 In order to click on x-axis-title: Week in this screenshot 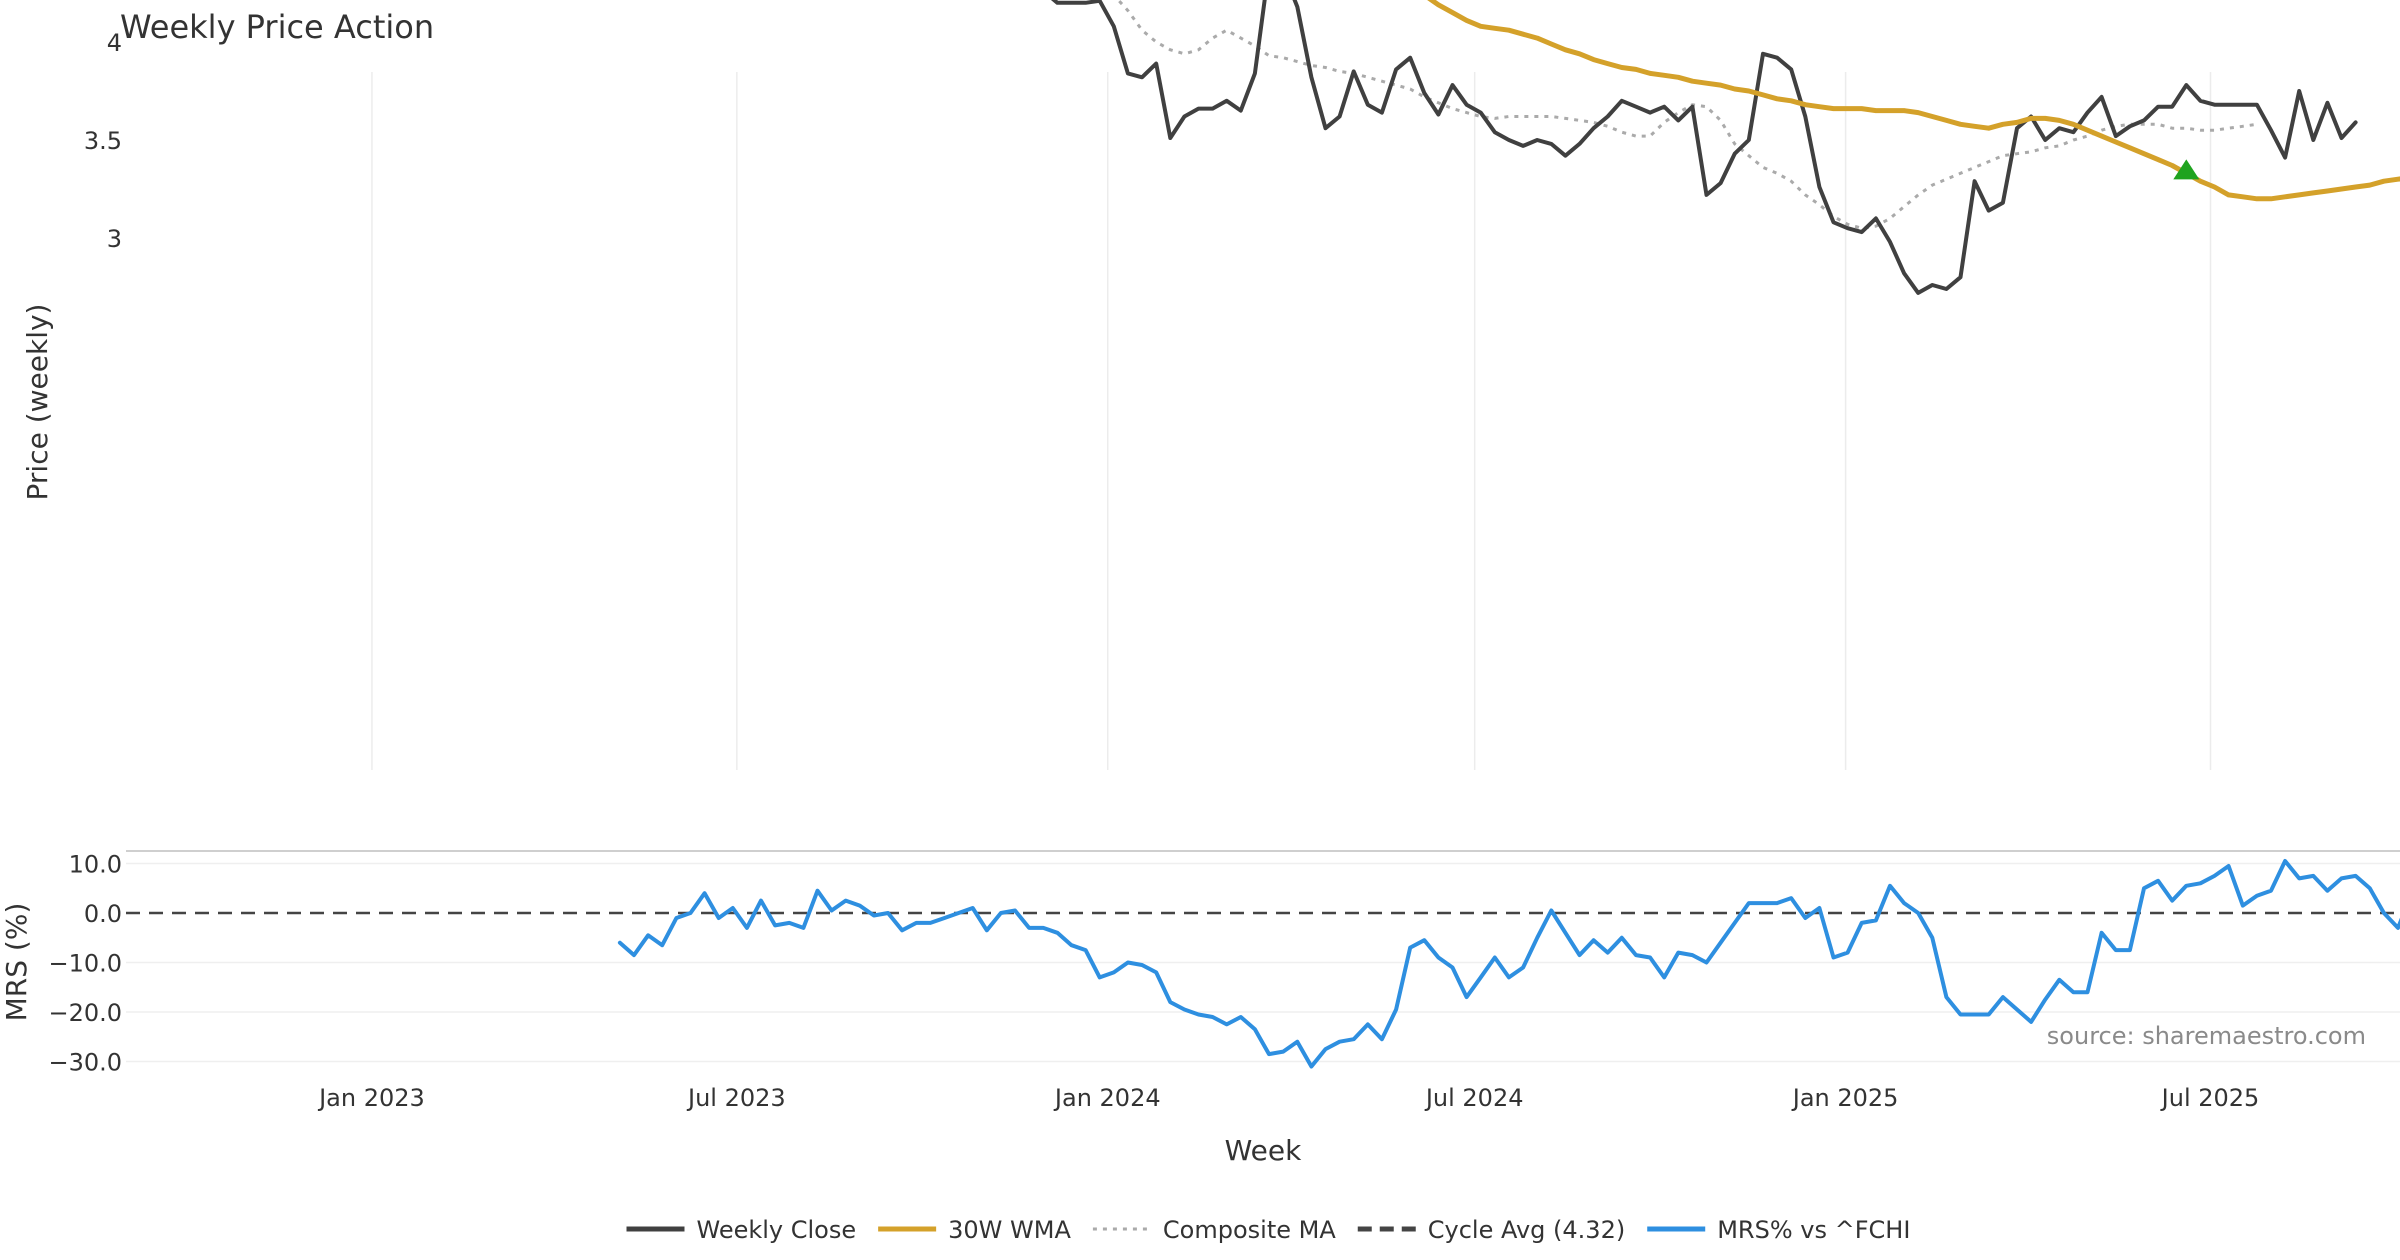, I will do `click(1263, 1150)`.